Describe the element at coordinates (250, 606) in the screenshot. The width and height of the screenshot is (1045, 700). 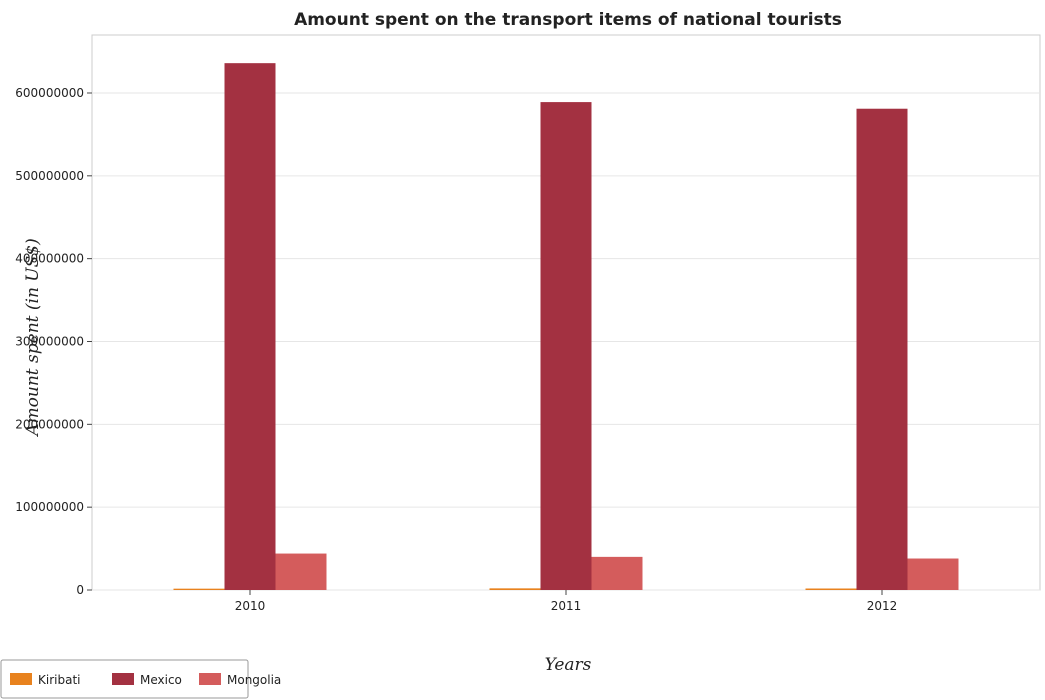
I see `x-tick-label: 2010` at that location.